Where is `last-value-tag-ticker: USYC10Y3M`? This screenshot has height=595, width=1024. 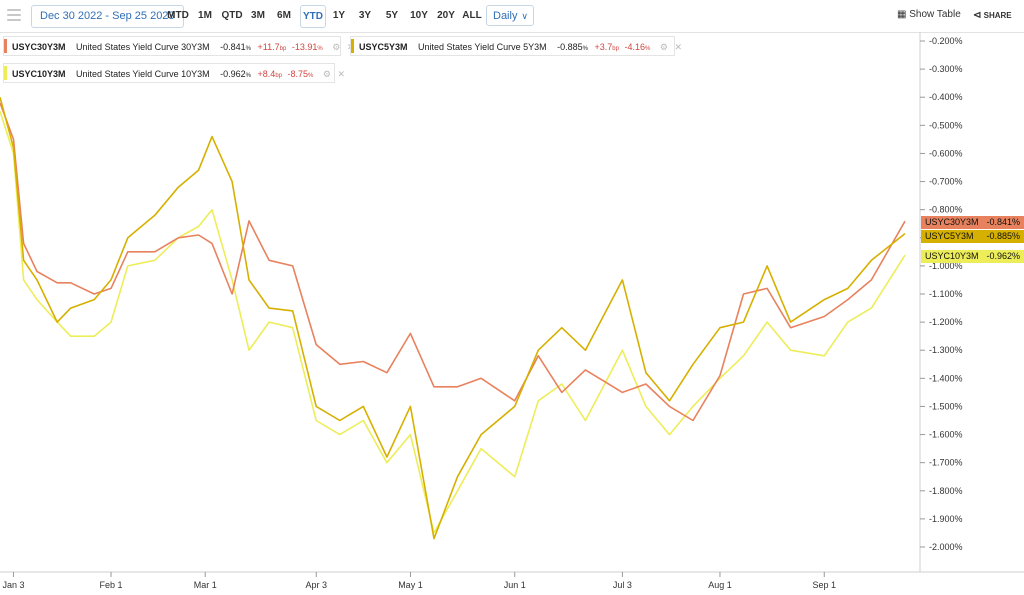
last-value-tag-ticker: USYC10Y3M is located at coordinates (952, 256).